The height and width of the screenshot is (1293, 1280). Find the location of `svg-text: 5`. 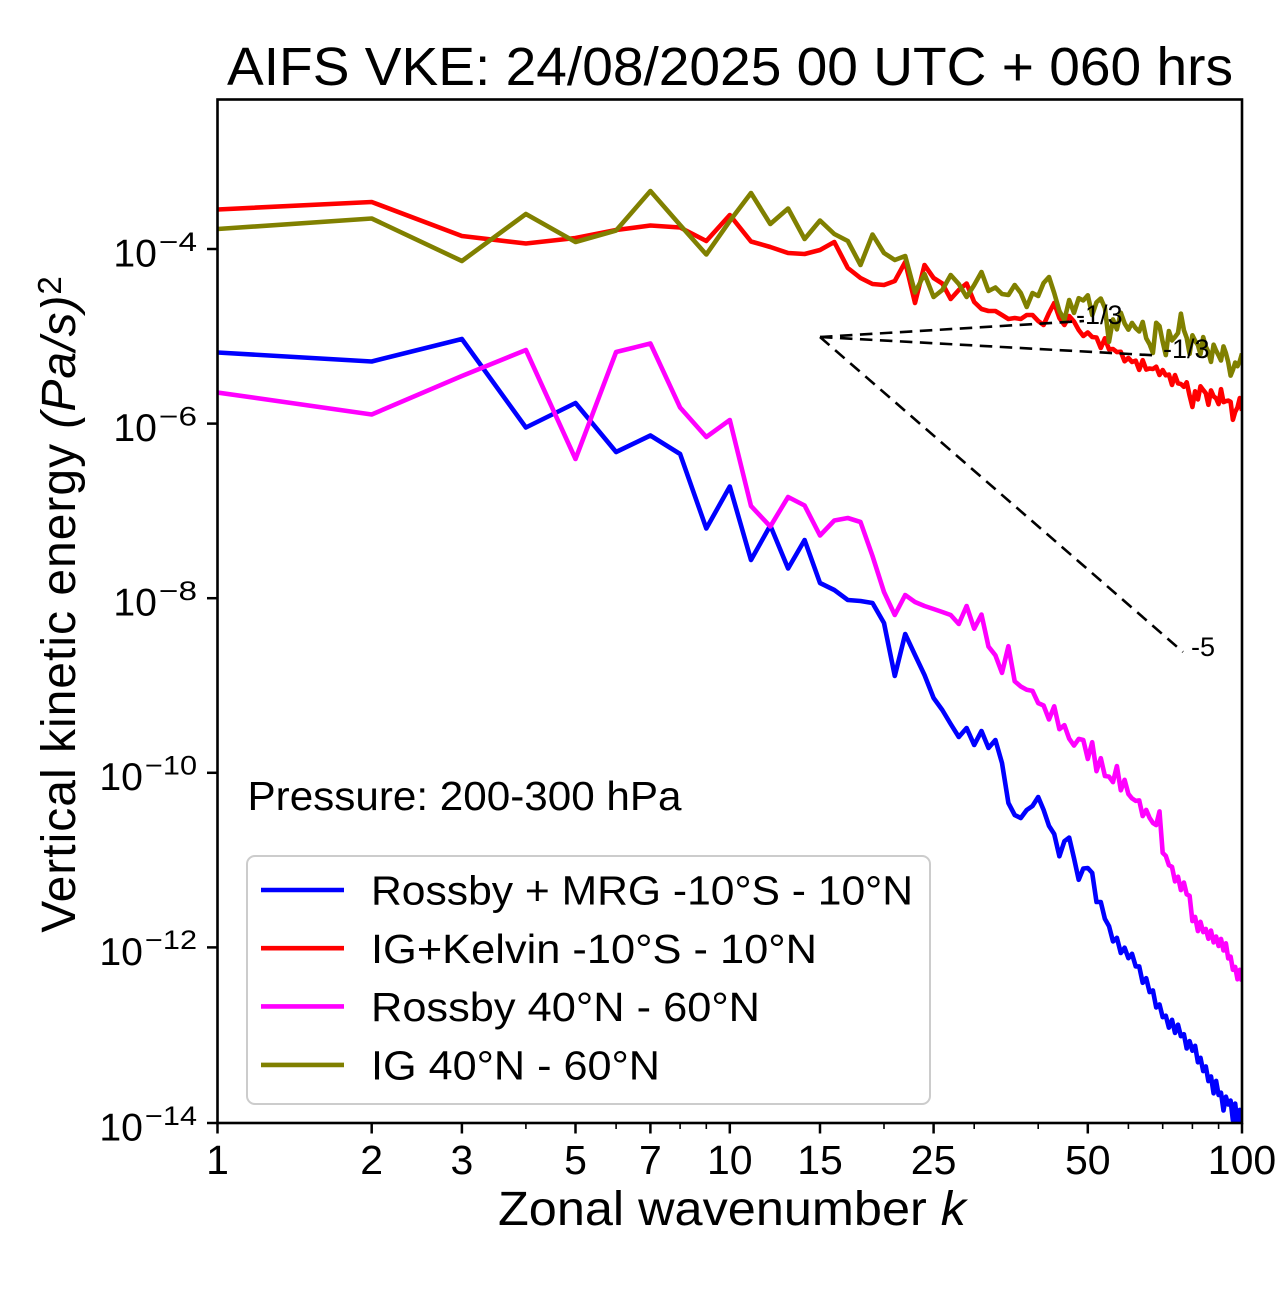

svg-text: 5 is located at coordinates (575, 1160).